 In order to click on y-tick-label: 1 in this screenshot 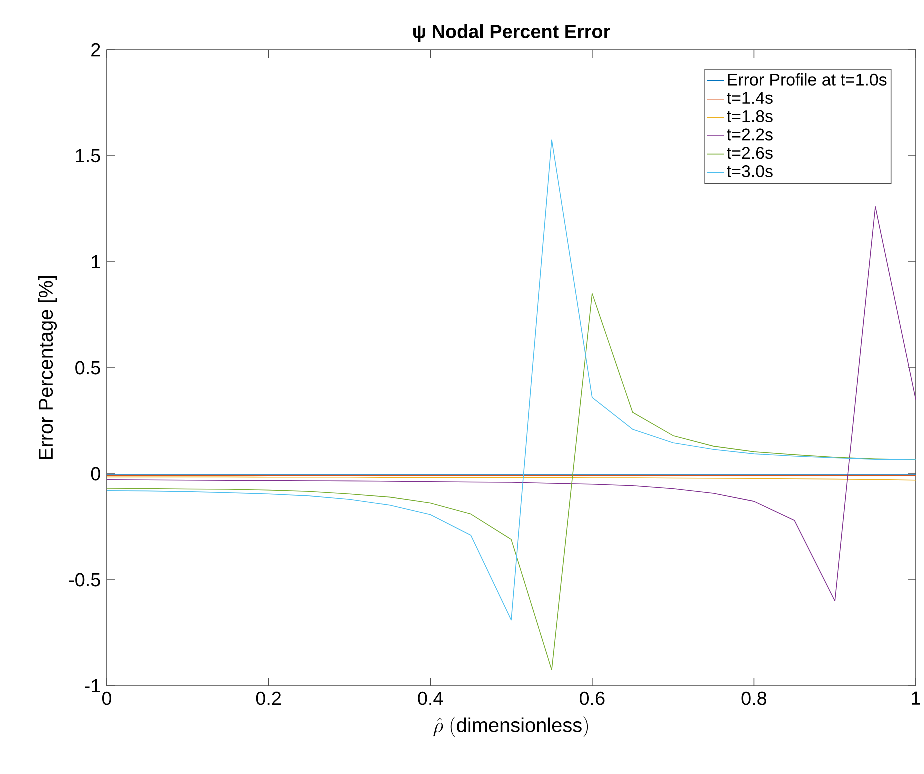, I will do `click(96, 262)`.